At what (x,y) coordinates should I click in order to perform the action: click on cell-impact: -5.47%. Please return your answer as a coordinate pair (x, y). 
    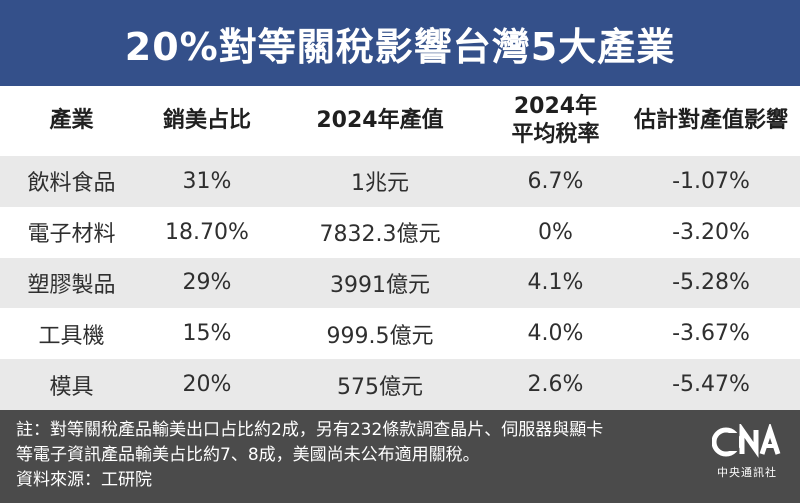
    Looking at the image, I should click on (711, 385).